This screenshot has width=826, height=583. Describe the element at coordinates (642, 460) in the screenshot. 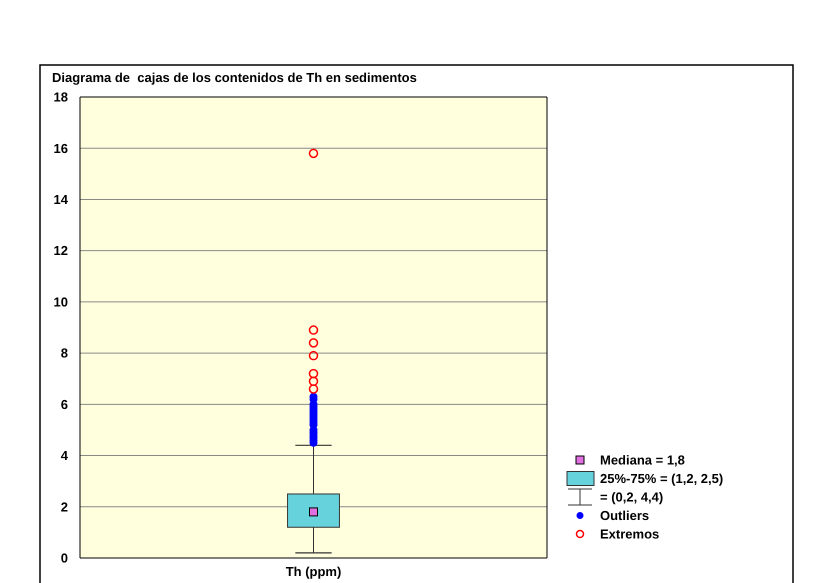

I see `text: Mediana = 1,8` at that location.